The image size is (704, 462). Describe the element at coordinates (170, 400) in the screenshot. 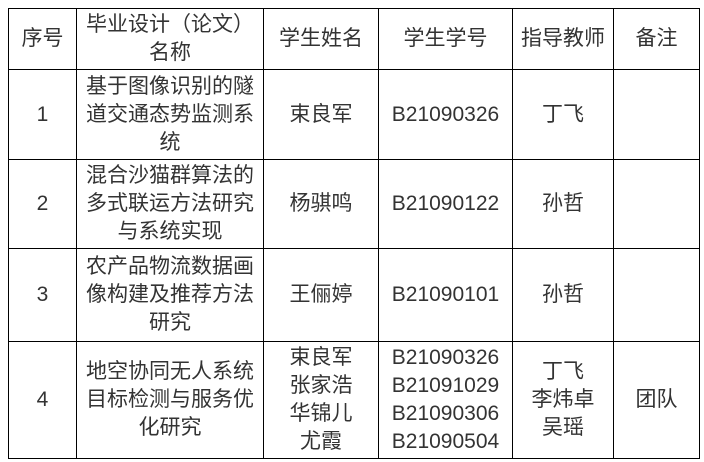

I see `cell-title: 地空协同无人系统 目标检测与服务优 化研究` at that location.